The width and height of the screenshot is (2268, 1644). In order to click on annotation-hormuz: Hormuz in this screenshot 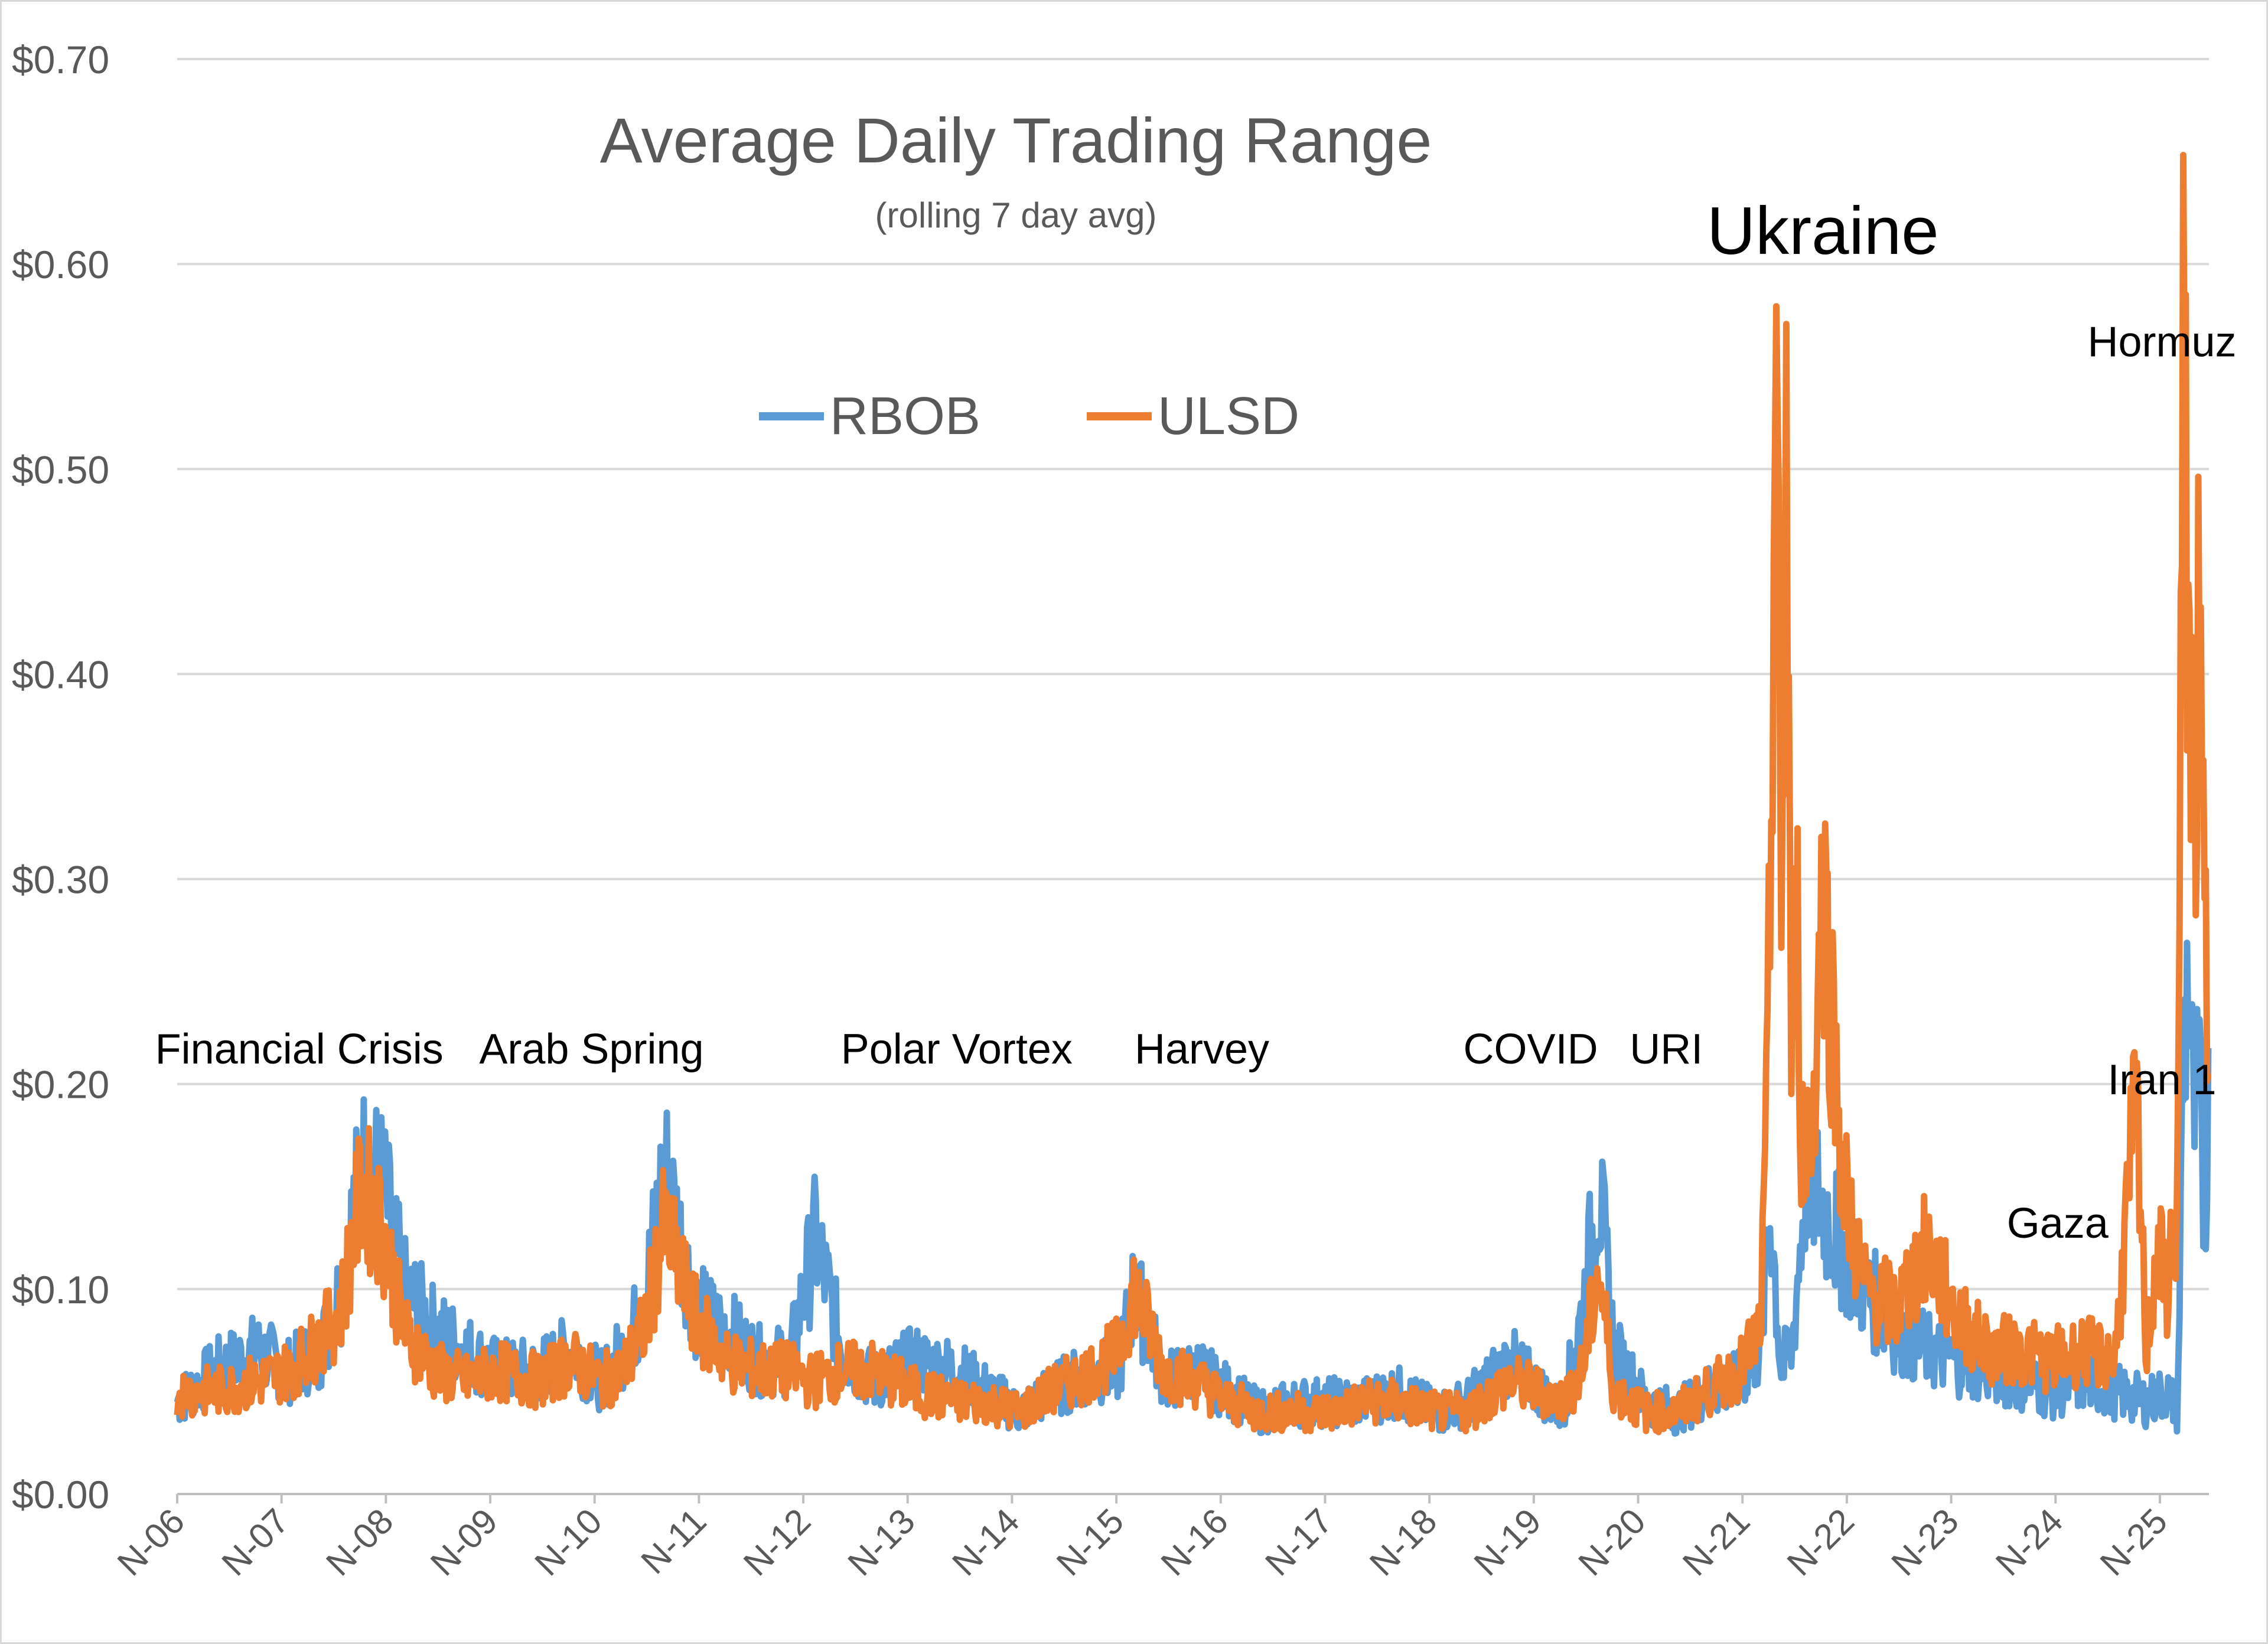, I will do `click(2161, 342)`.